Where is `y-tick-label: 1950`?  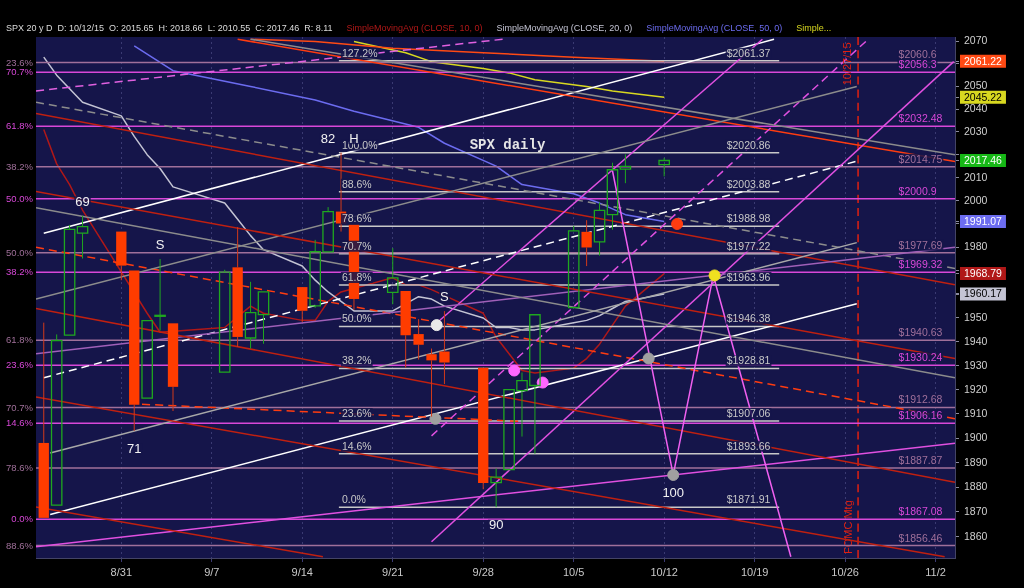
y-tick-label: 1950 is located at coordinates (976, 316).